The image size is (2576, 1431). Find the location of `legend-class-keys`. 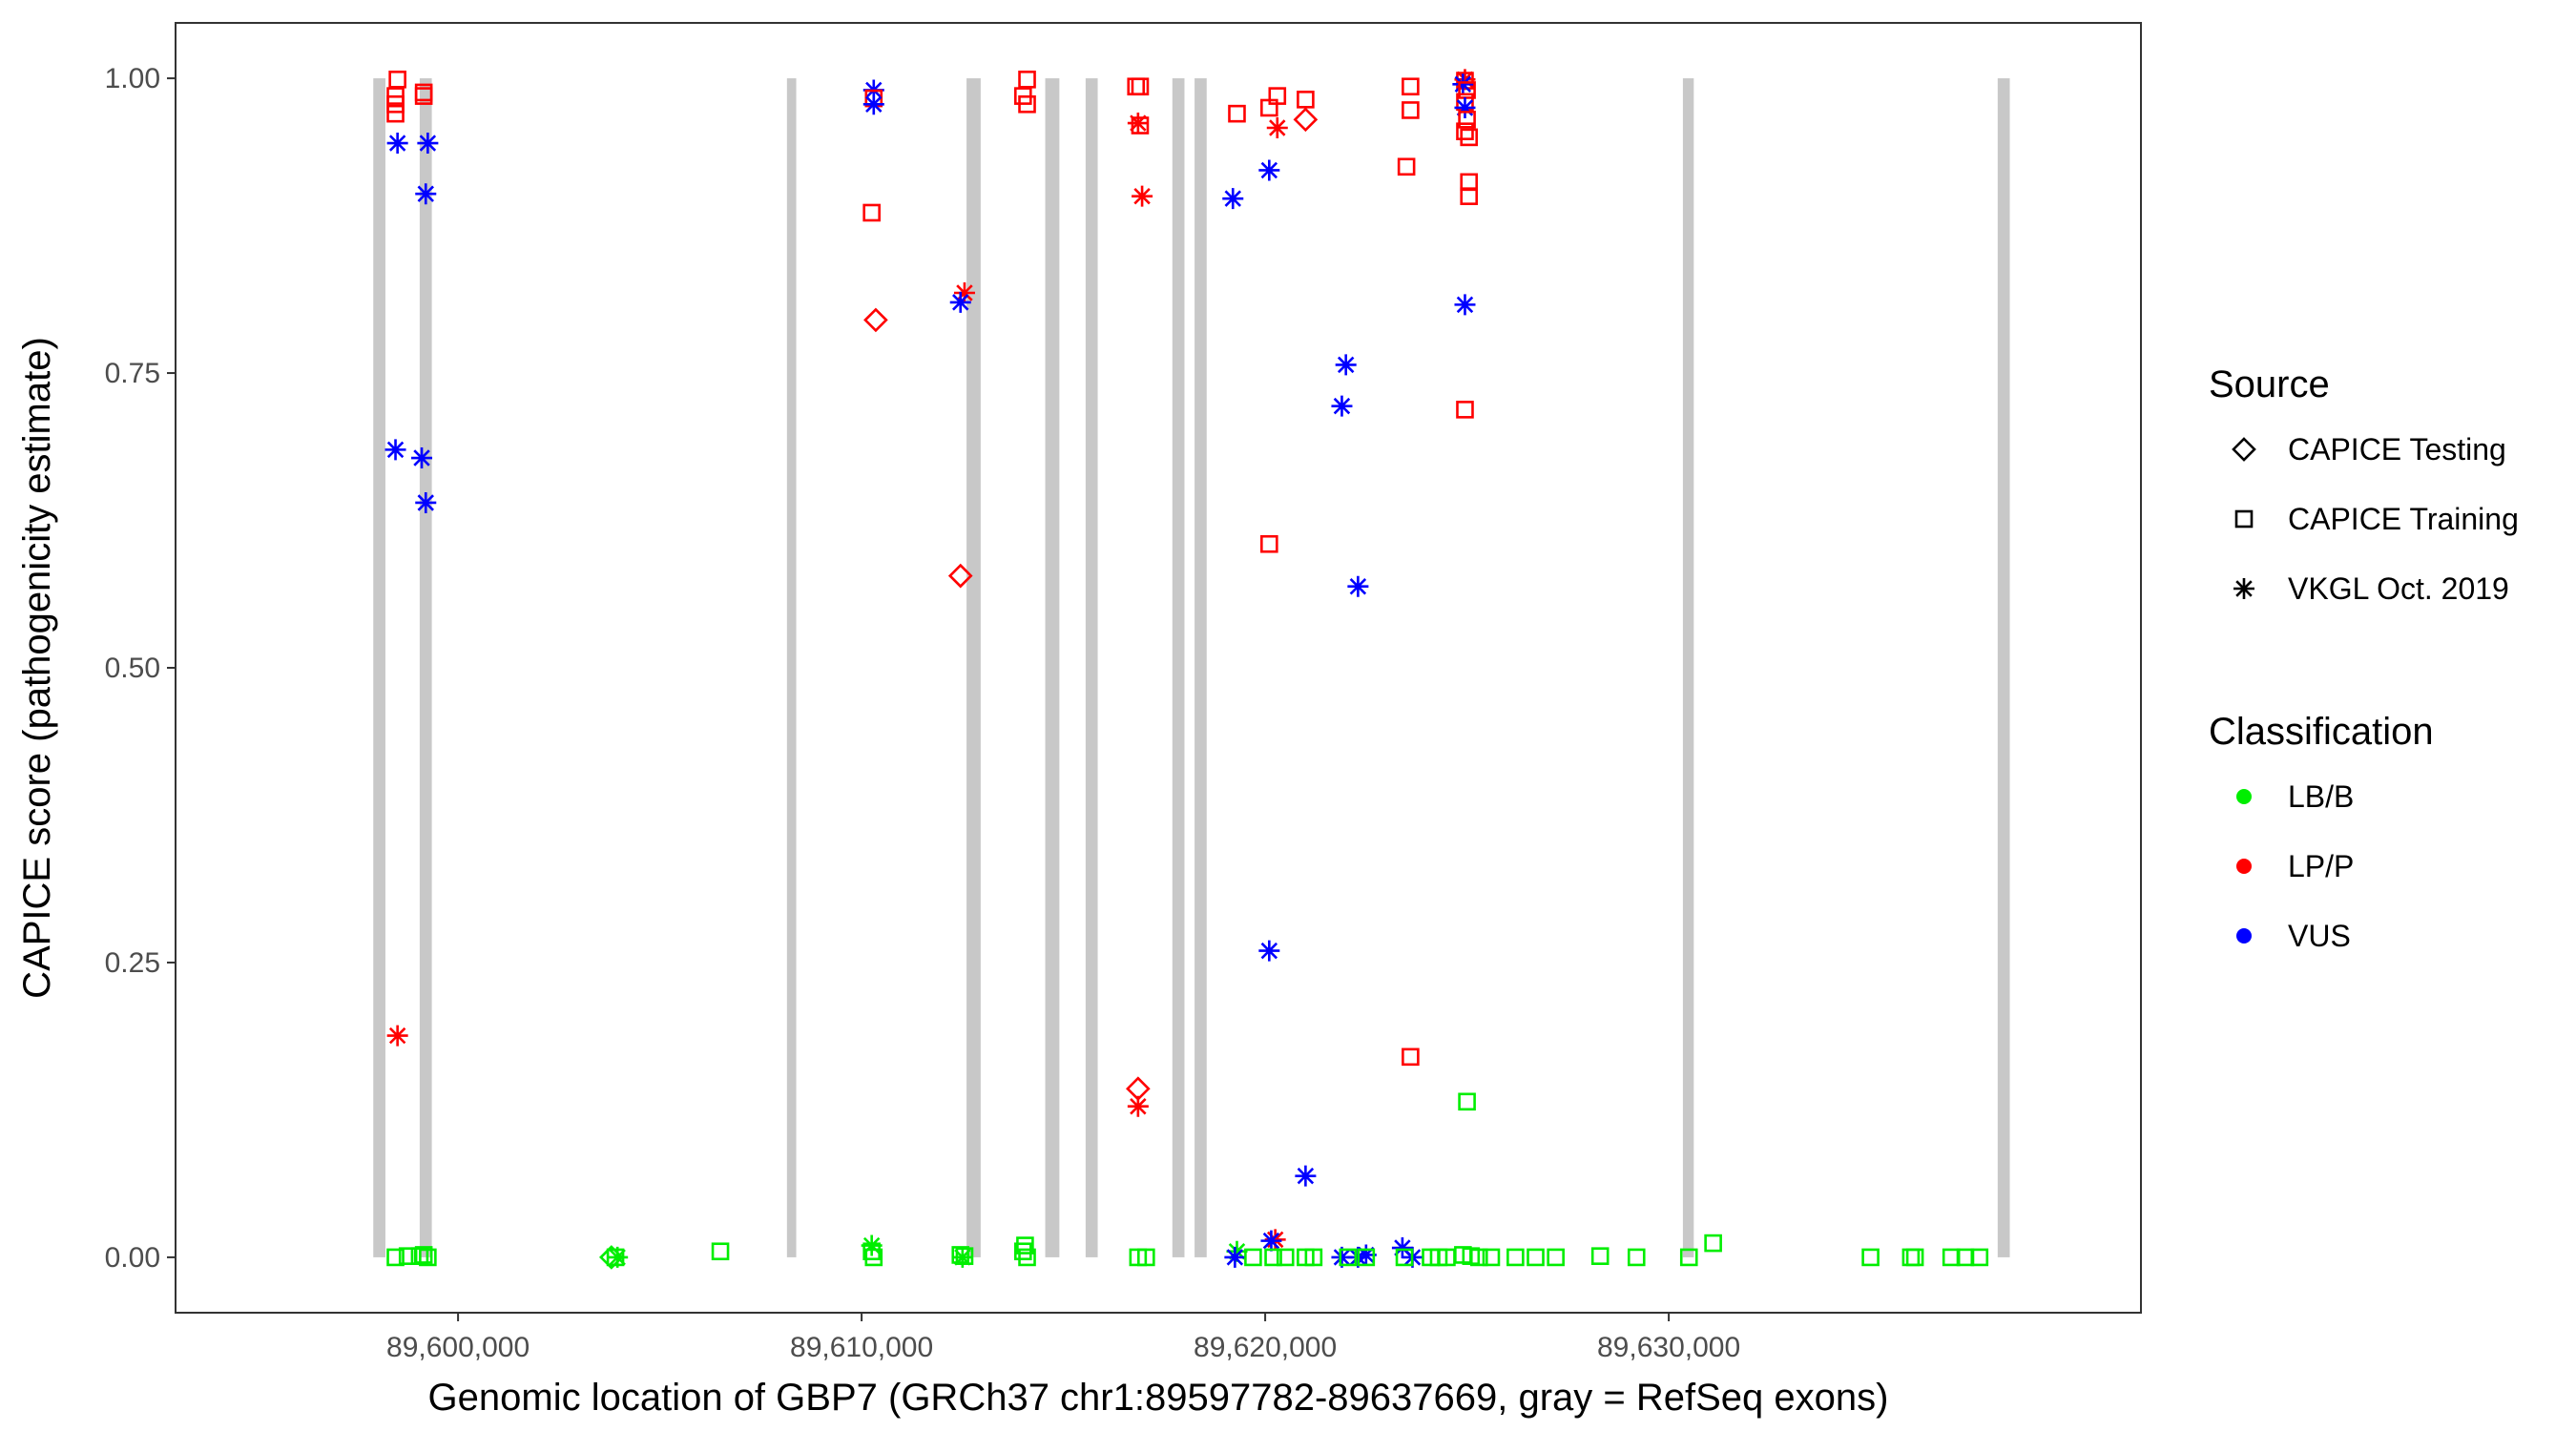

legend-class-keys is located at coordinates (2244, 866).